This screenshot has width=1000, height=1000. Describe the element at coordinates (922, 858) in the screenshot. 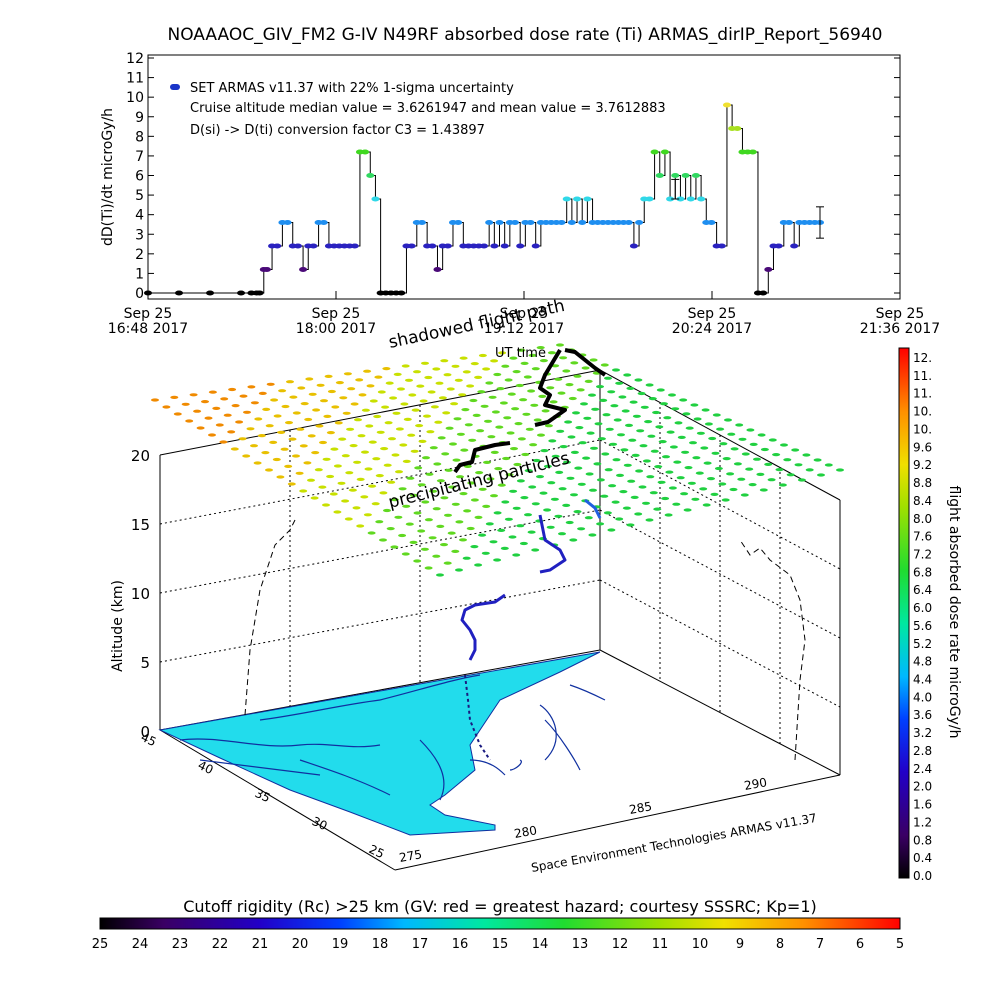

I see `dose-colorbar-tick-label: 0.4` at that location.